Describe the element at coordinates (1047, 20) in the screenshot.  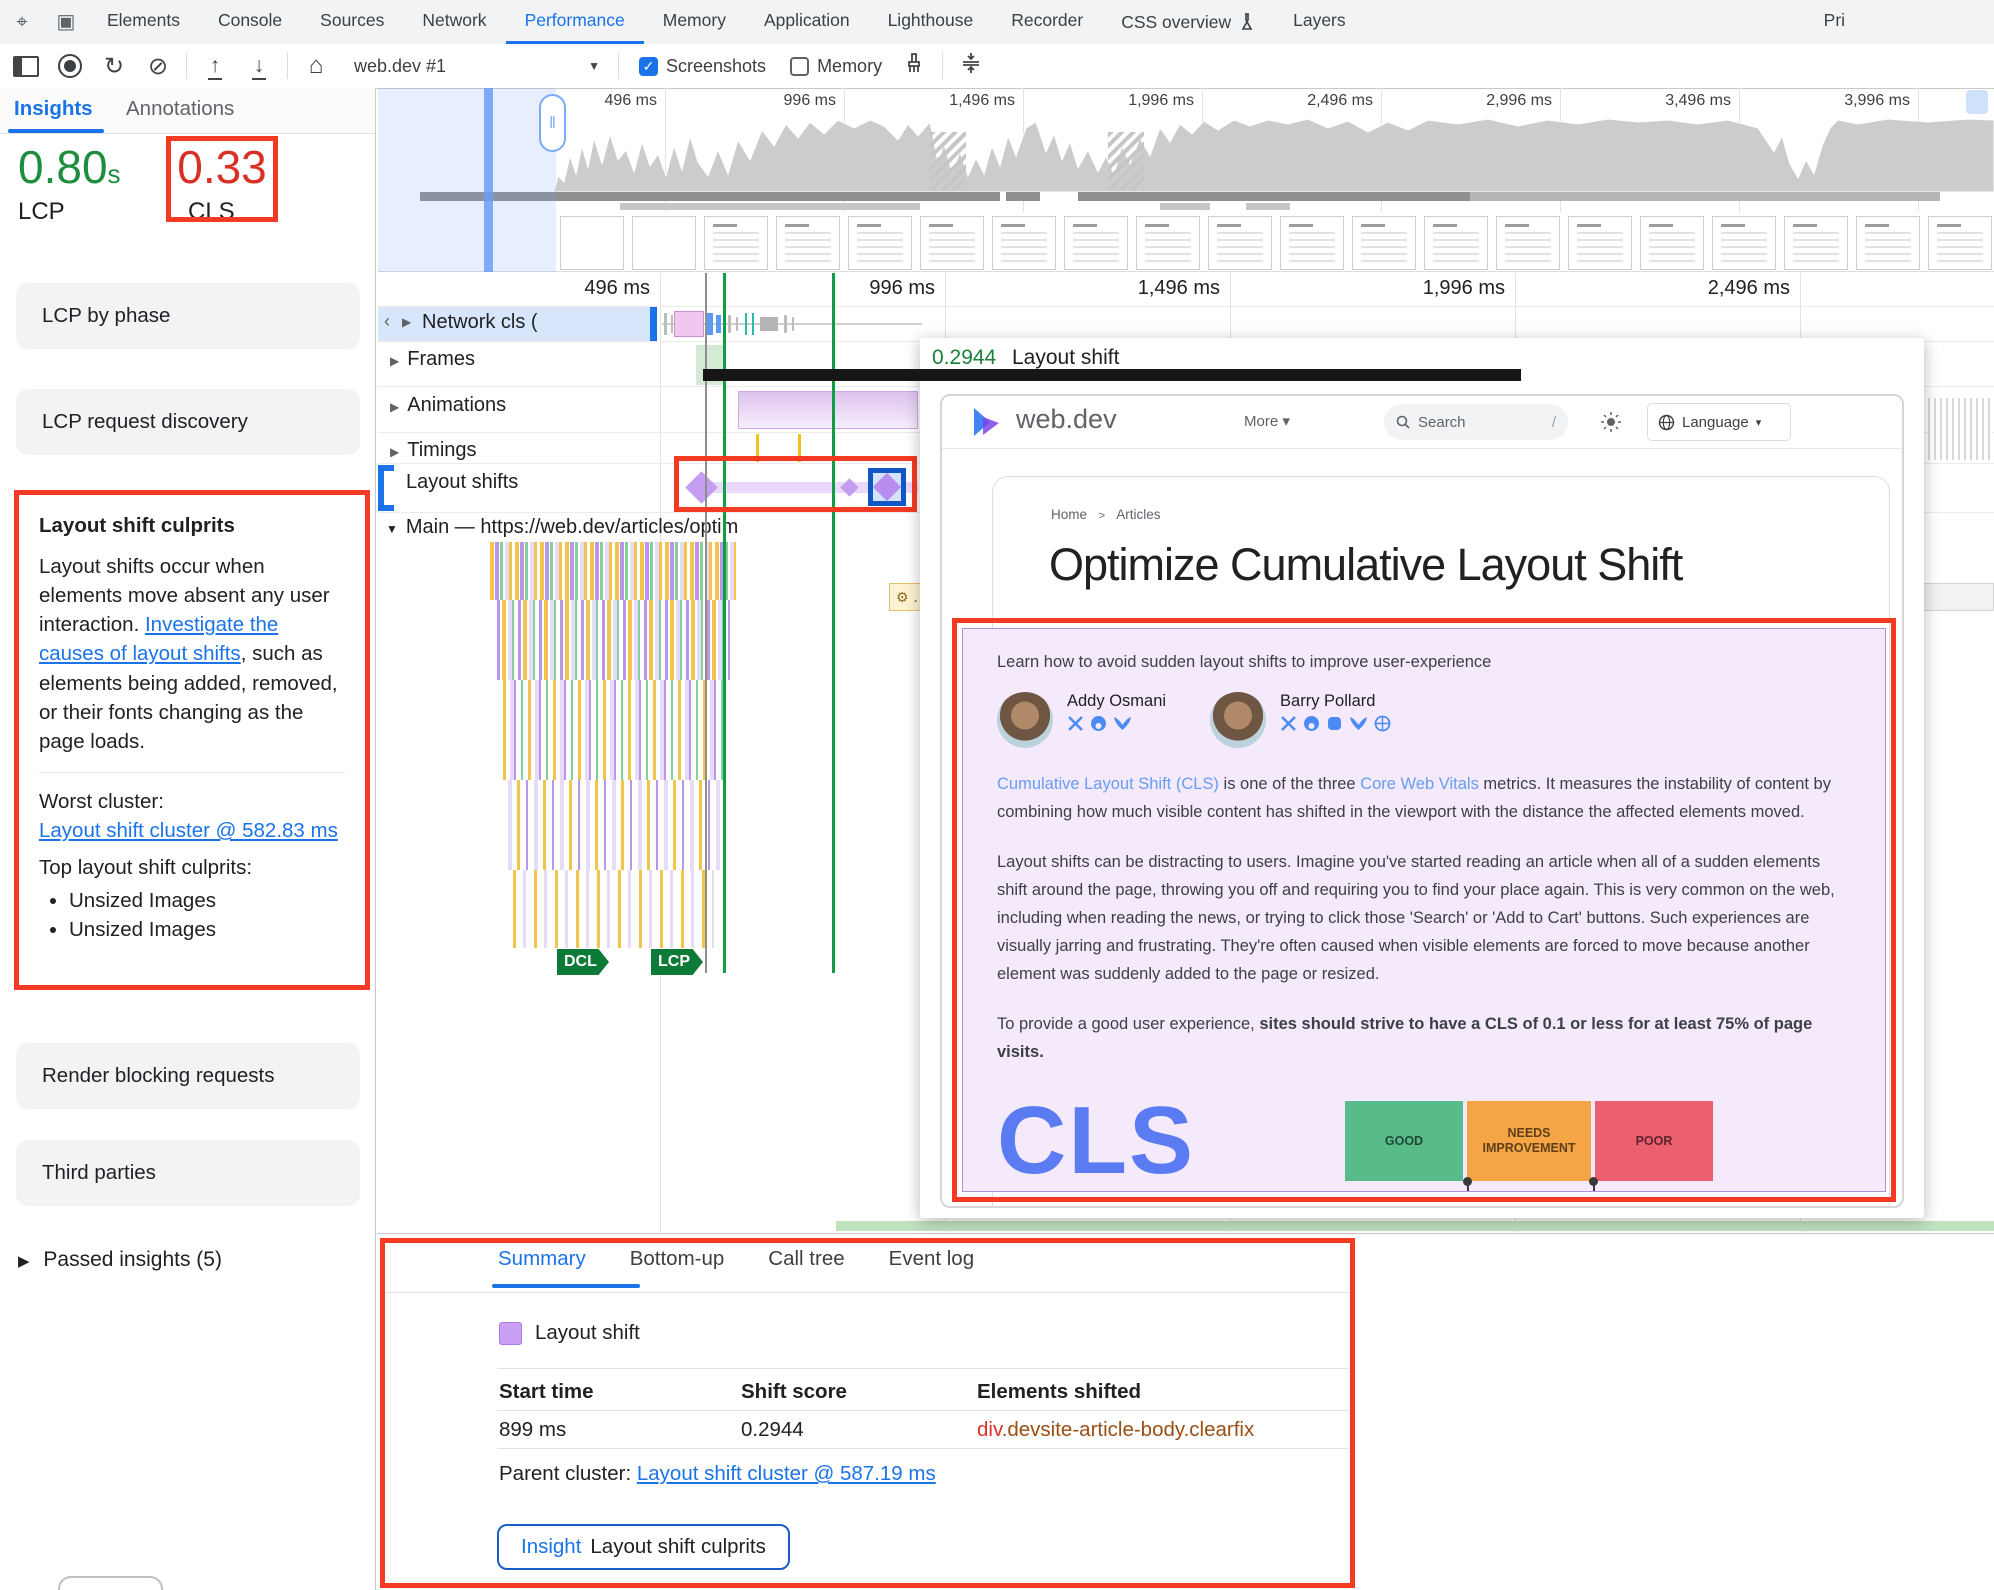
I see `tab-recorder: Recorder` at that location.